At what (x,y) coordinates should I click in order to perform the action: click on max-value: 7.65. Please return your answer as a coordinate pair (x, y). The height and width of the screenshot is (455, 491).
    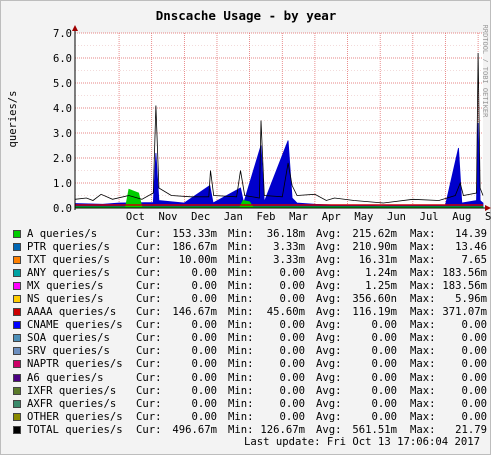
    Looking at the image, I should click on (474, 260).